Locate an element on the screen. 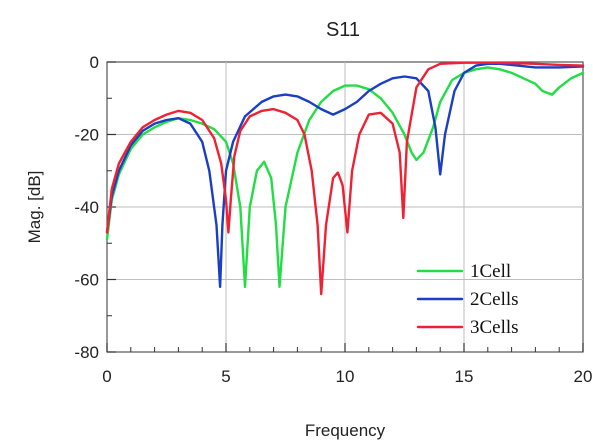 The height and width of the screenshot is (441, 593). legend-label-1cell: 1Cell is located at coordinates (490, 271).